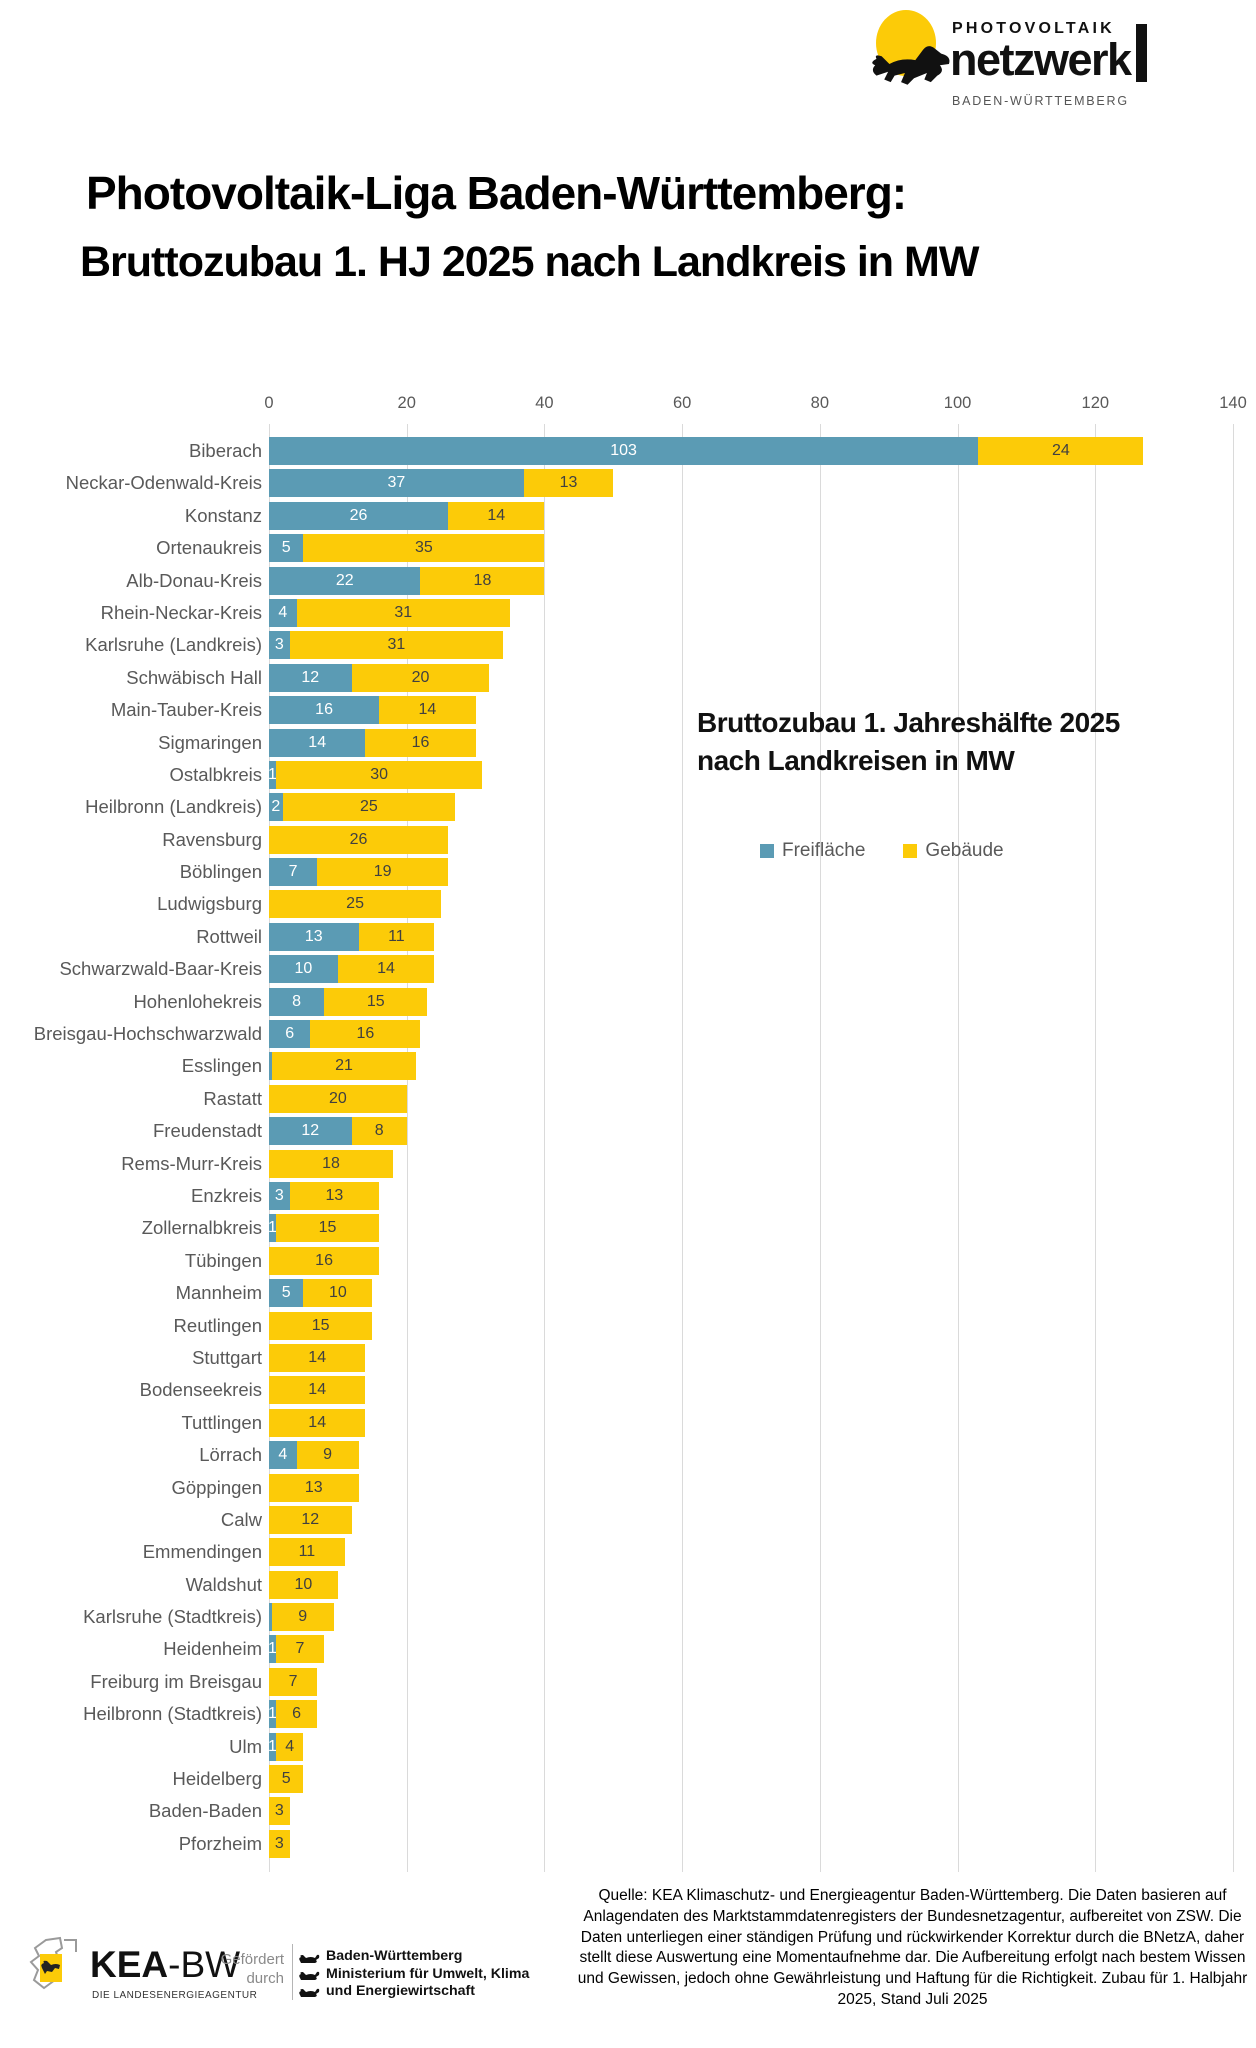  I want to click on category-label: Breisgau-Hochschwarzwald, so click(147, 1034).